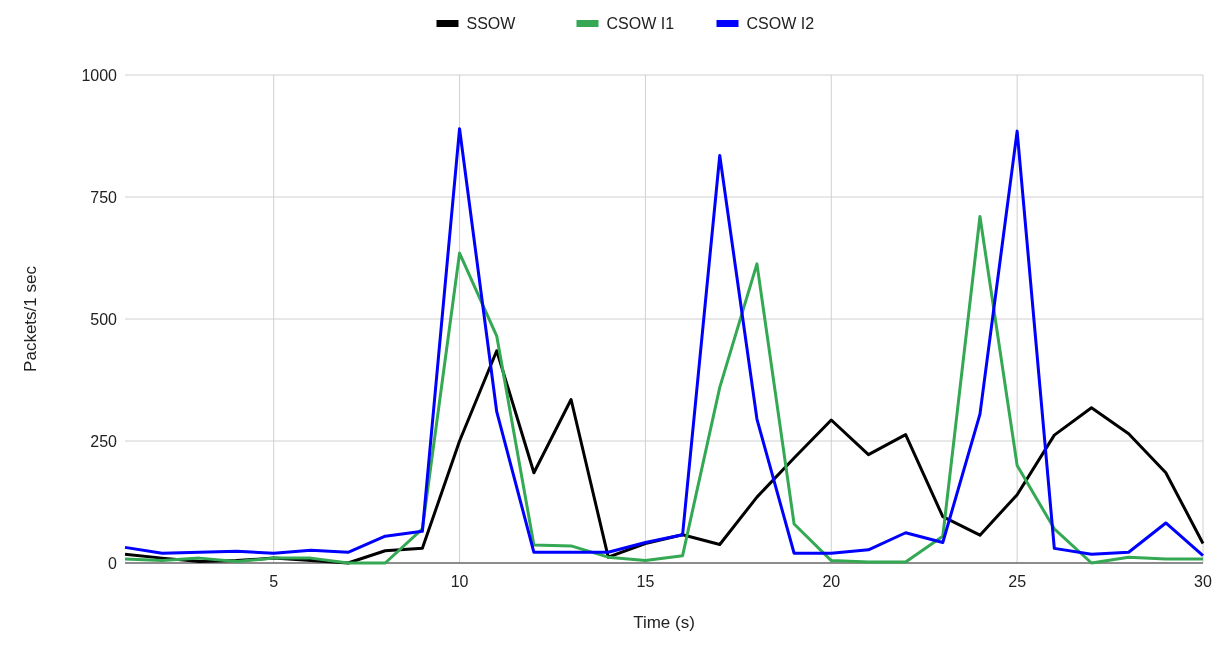  What do you see at coordinates (491, 23) in the screenshot?
I see `legend-label: SSOW` at bounding box center [491, 23].